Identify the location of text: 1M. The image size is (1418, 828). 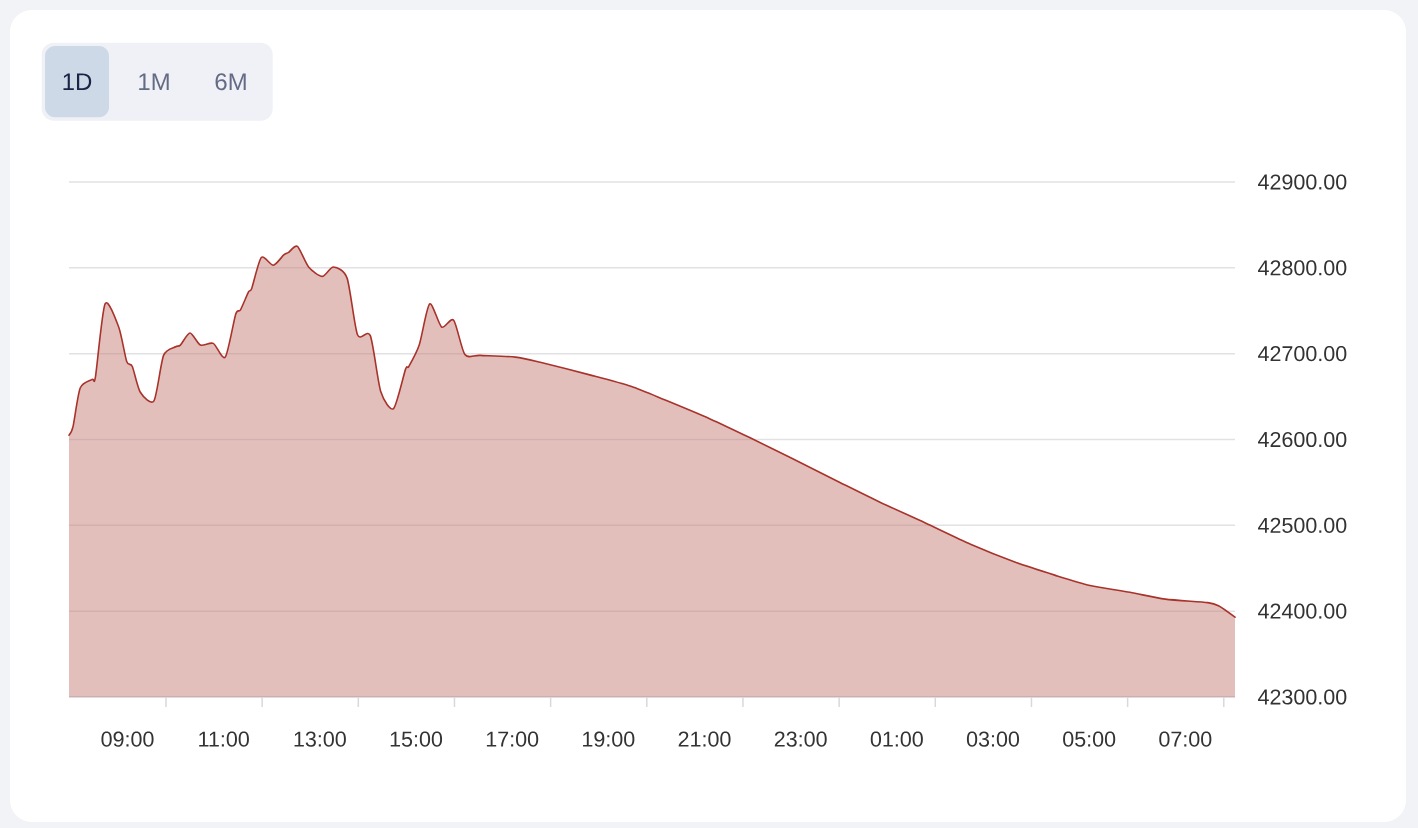
(154, 81).